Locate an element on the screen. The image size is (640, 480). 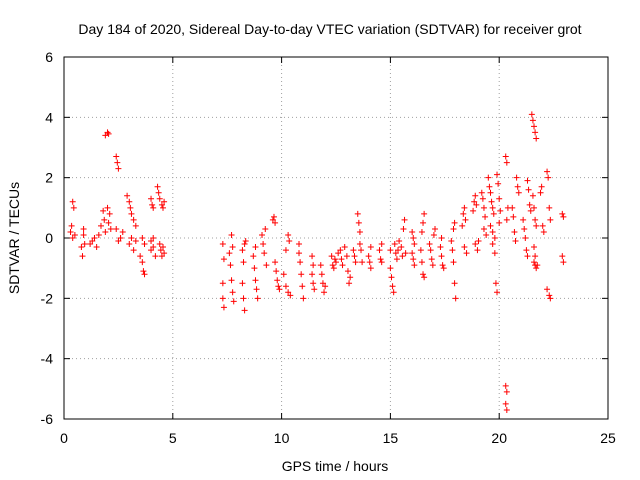
y-tick-label: -2 is located at coordinates (47, 298).